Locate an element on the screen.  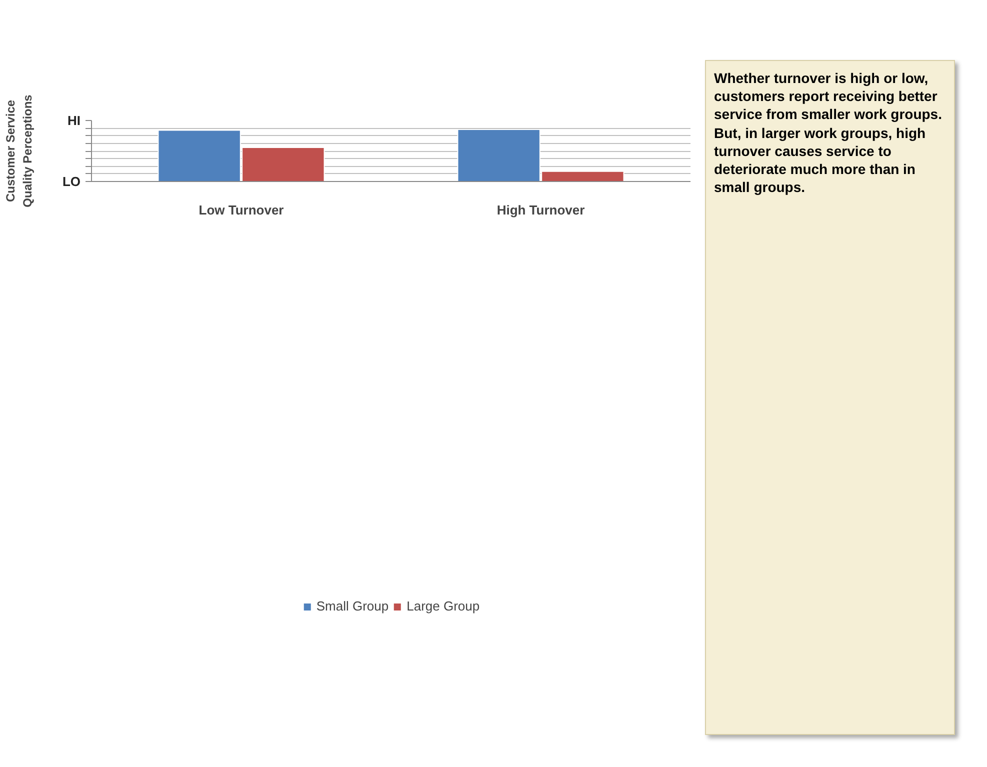
text: Whether turnover is high or low, customers report receiving better service from smaller work groups. But, in larger work groups, high turnover causes service to deteriorate much more than in small groups. is located at coordinates (828, 132).